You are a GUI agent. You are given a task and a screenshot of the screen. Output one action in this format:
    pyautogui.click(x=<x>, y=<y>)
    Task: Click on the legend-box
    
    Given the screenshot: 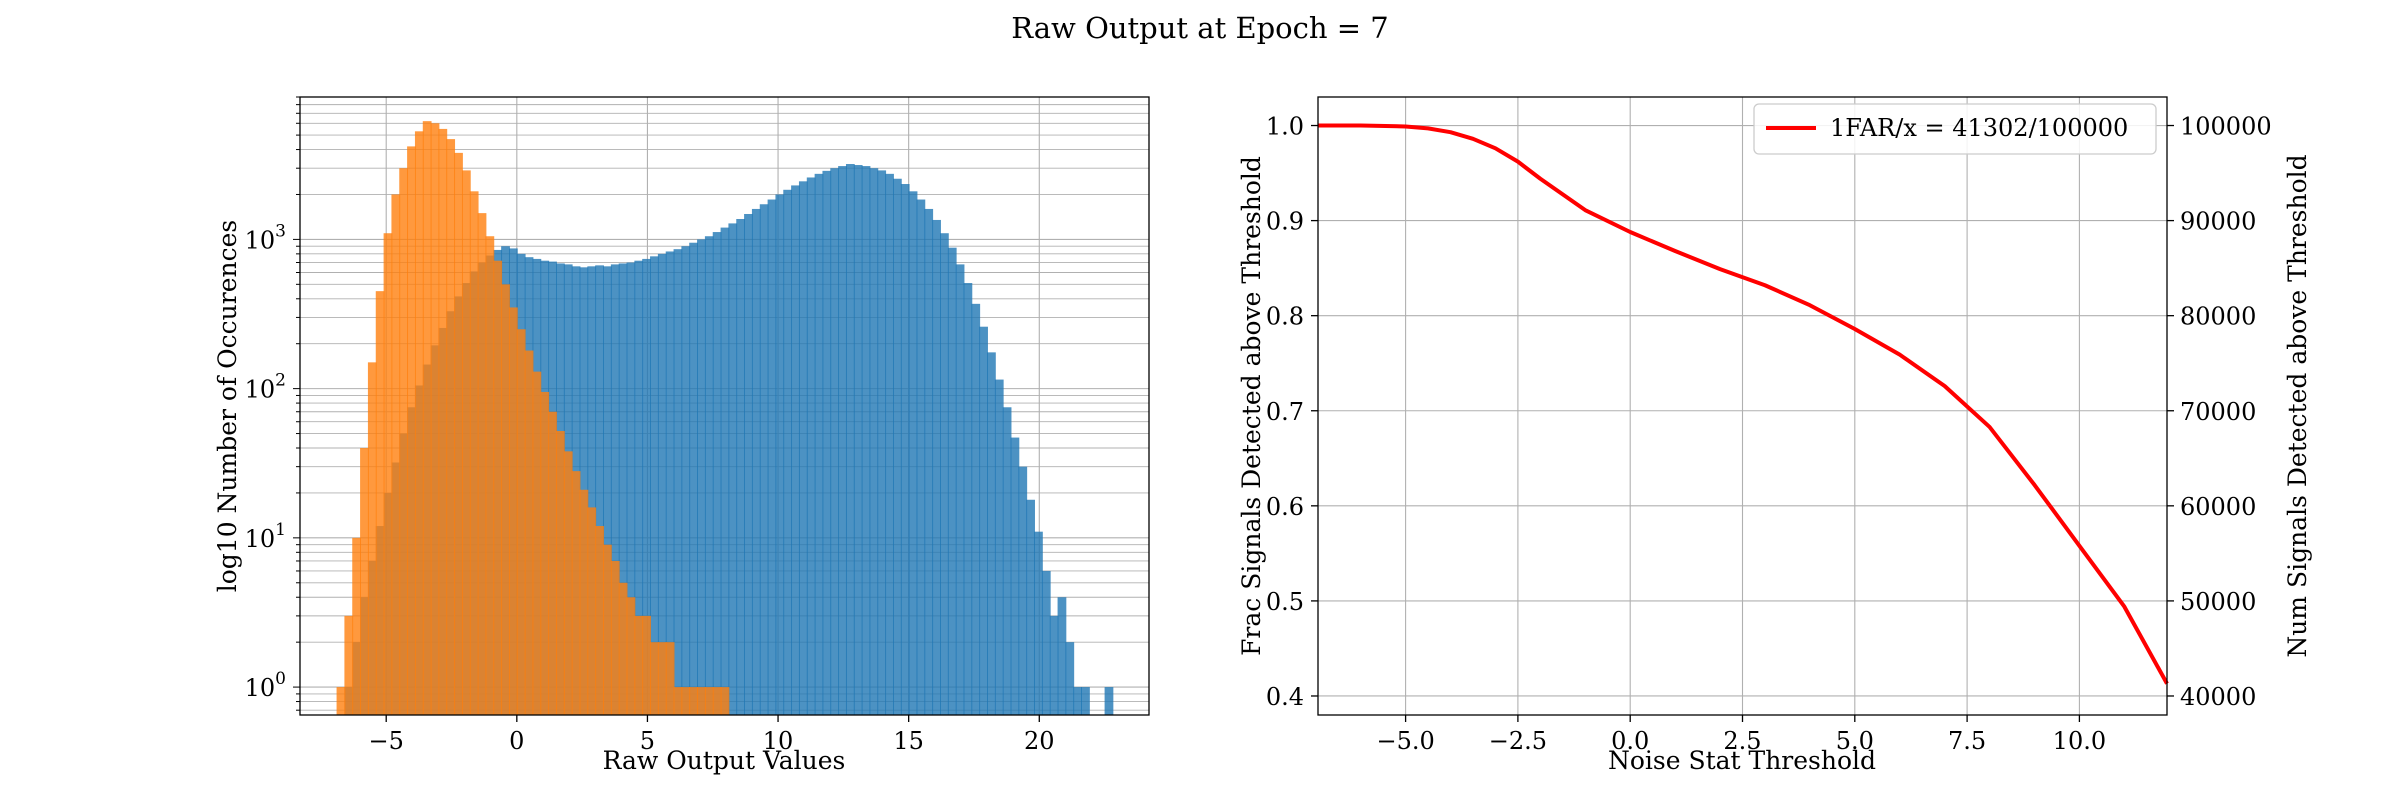 What is the action you would take?
    pyautogui.click(x=1955, y=129)
    